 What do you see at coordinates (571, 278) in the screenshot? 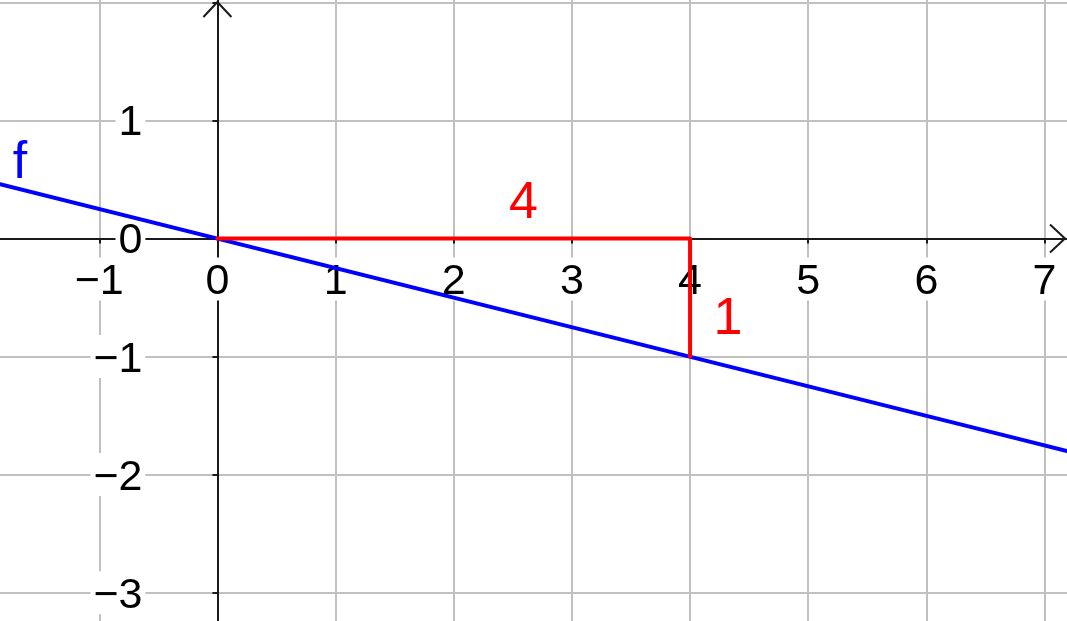
I see `x-tick-label: 3` at bounding box center [571, 278].